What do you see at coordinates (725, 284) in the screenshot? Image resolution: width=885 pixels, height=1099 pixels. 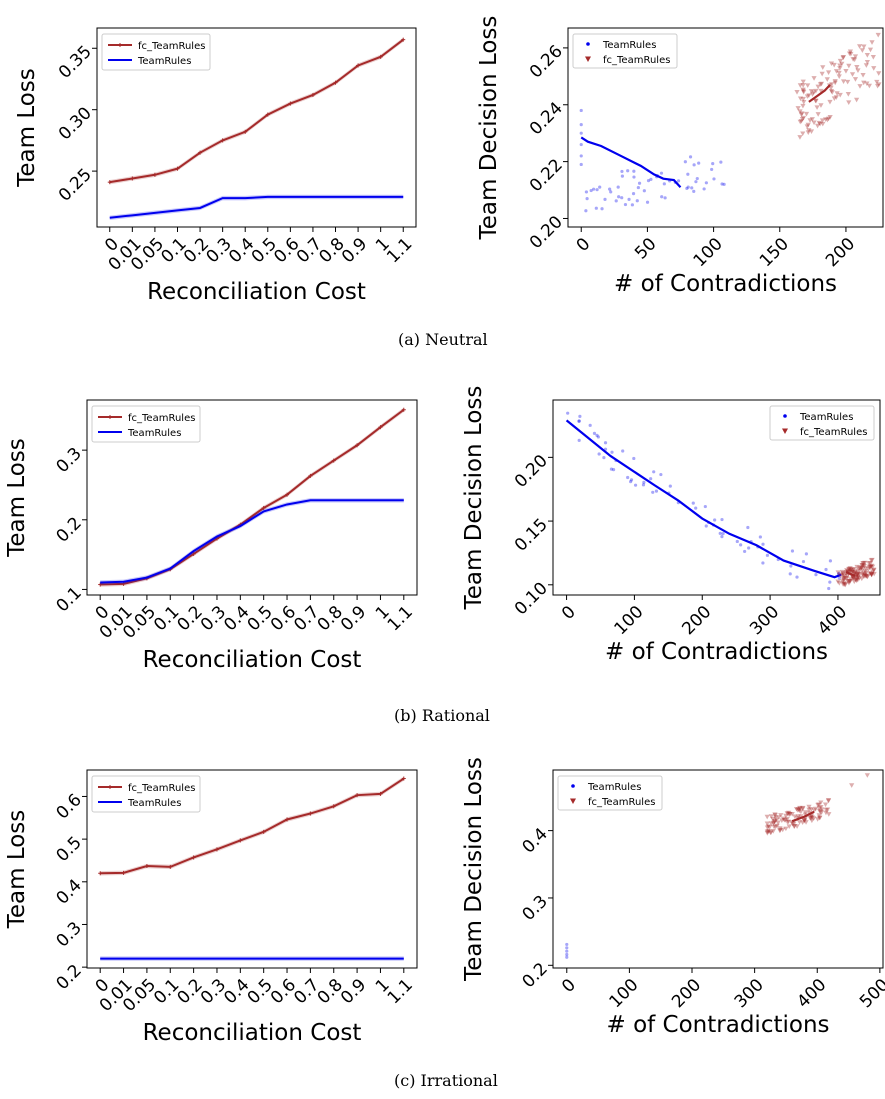 I see `x-axis-label: # of Contradictions` at bounding box center [725, 284].